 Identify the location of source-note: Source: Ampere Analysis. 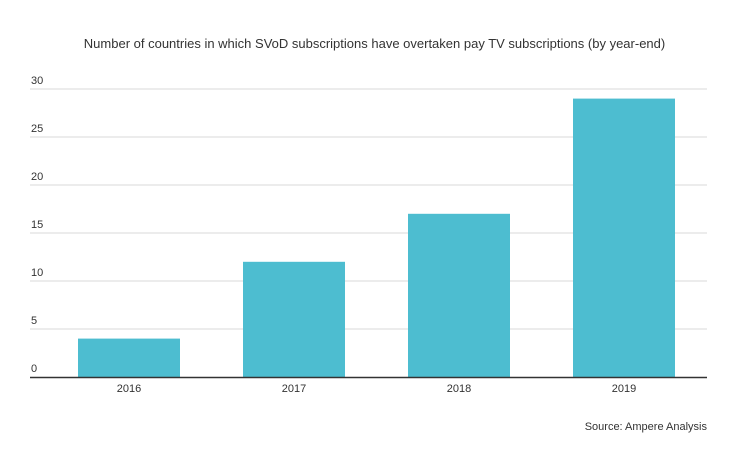
(645, 427).